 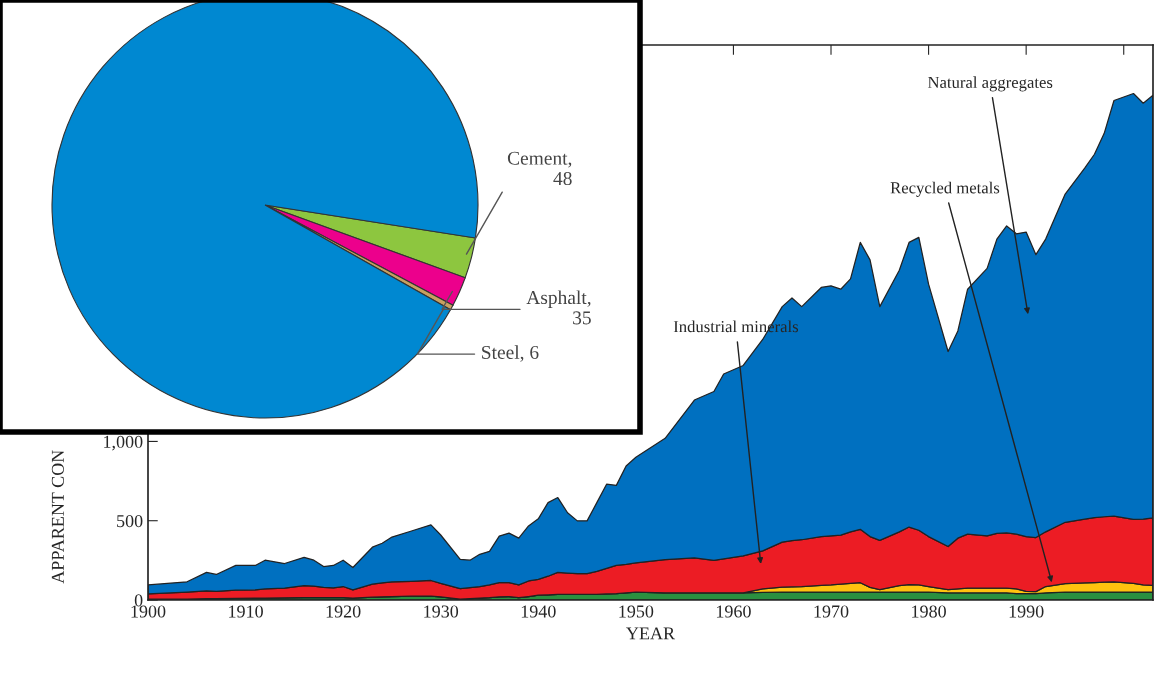 What do you see at coordinates (1026, 611) in the screenshot?
I see `x-tick-label: 1990` at bounding box center [1026, 611].